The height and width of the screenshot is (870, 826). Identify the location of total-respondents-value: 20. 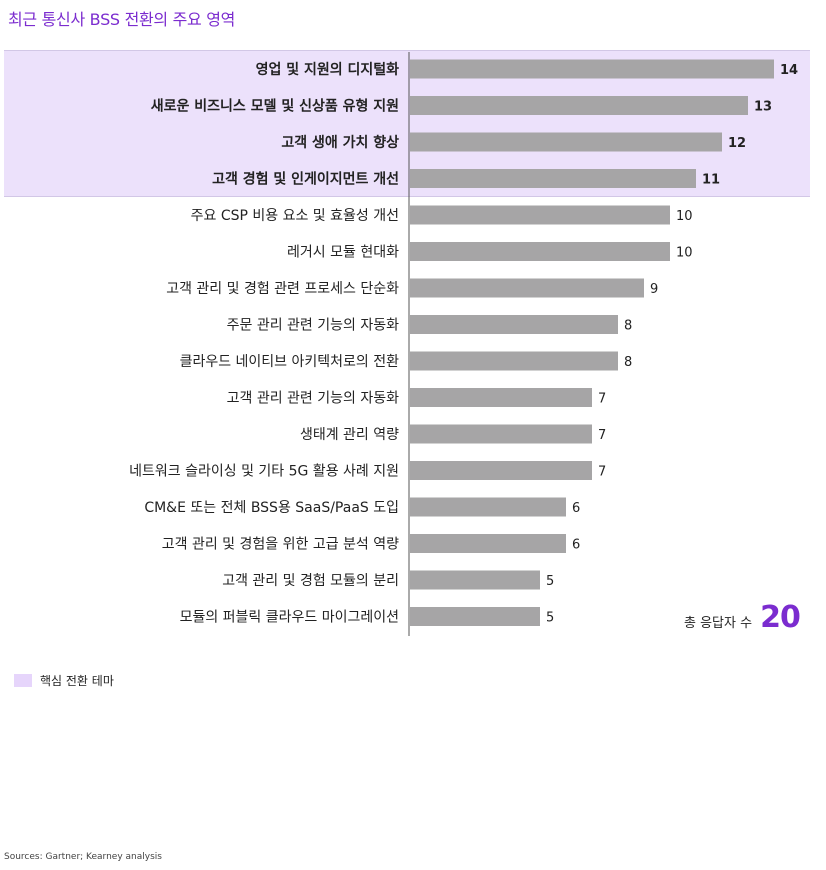
(780, 617).